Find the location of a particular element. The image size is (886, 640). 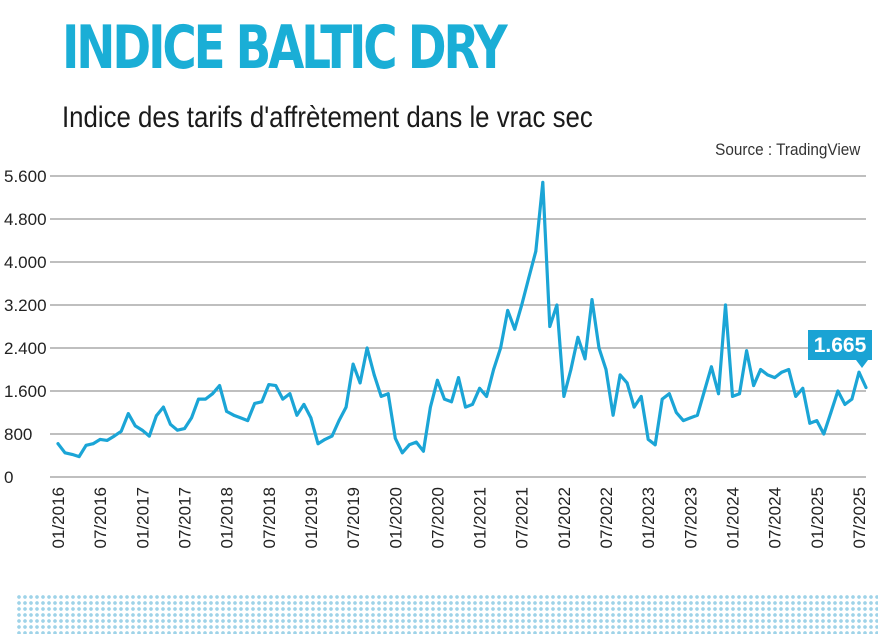

last-value-label: 1.665 is located at coordinates (840, 345).